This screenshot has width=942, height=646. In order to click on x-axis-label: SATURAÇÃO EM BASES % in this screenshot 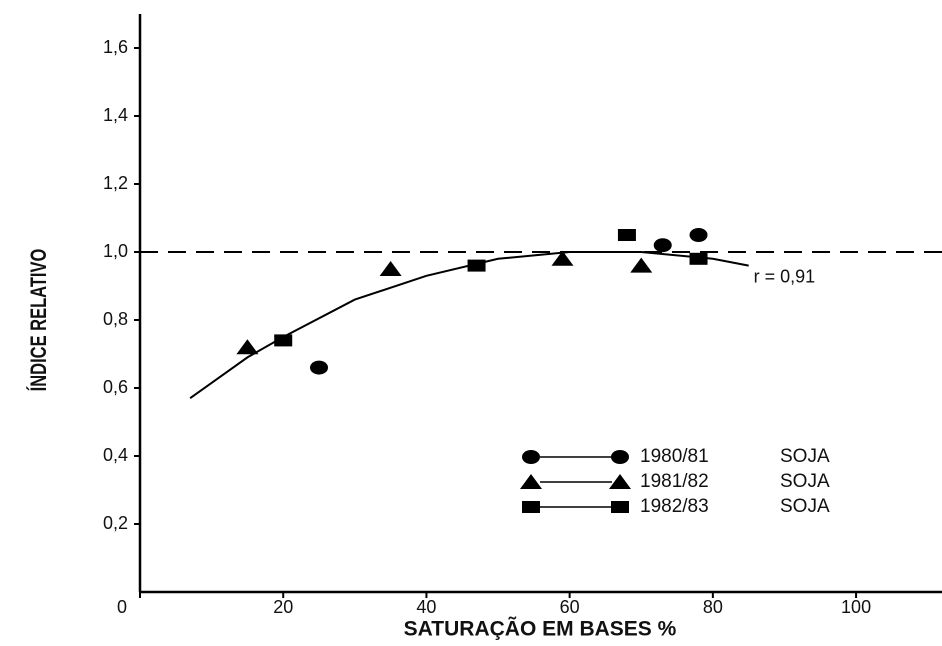, I will do `click(540, 629)`.